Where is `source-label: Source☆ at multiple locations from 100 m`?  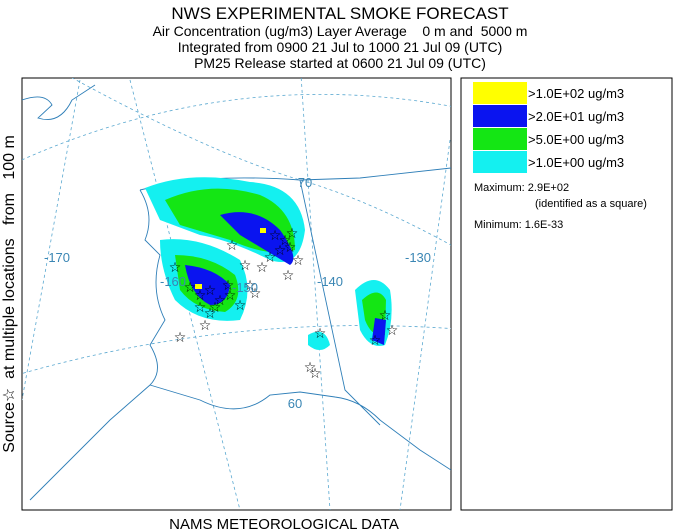 source-label: Source☆ at multiple locations from 100 m is located at coordinates (9, 294).